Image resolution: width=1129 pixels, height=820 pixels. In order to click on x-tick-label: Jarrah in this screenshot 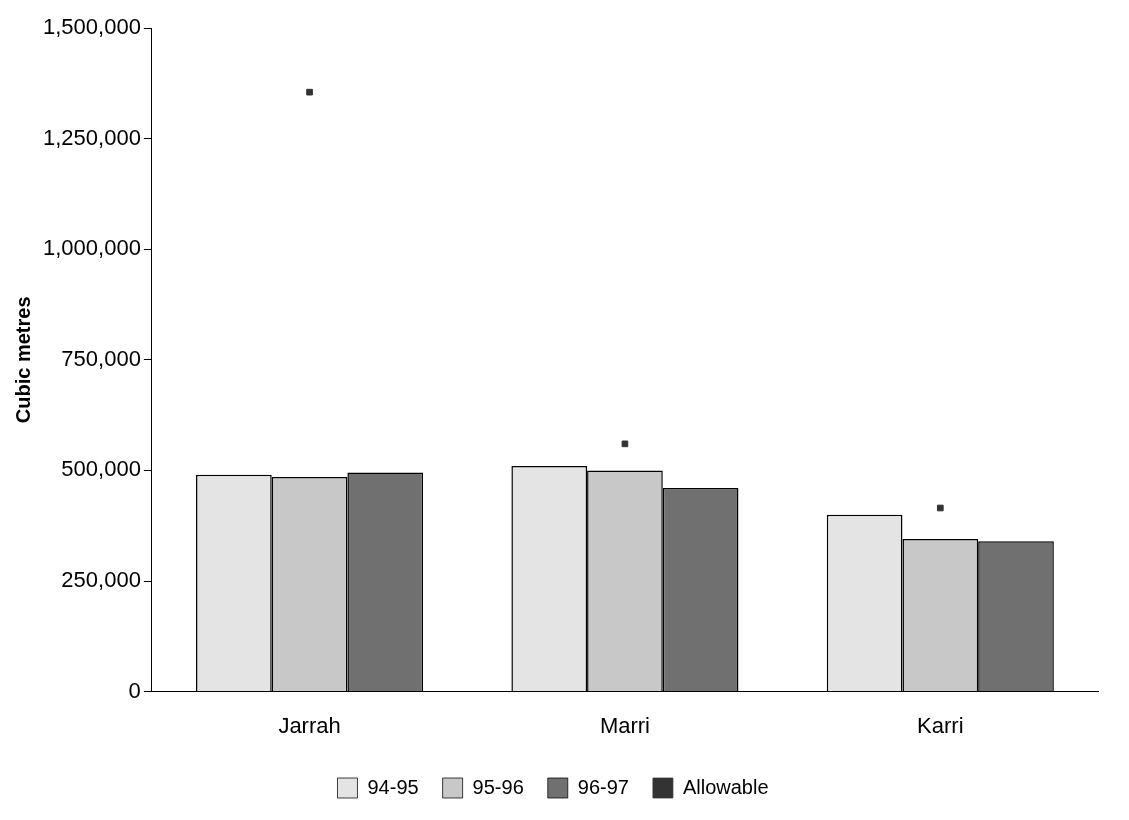, I will do `click(309, 725)`.